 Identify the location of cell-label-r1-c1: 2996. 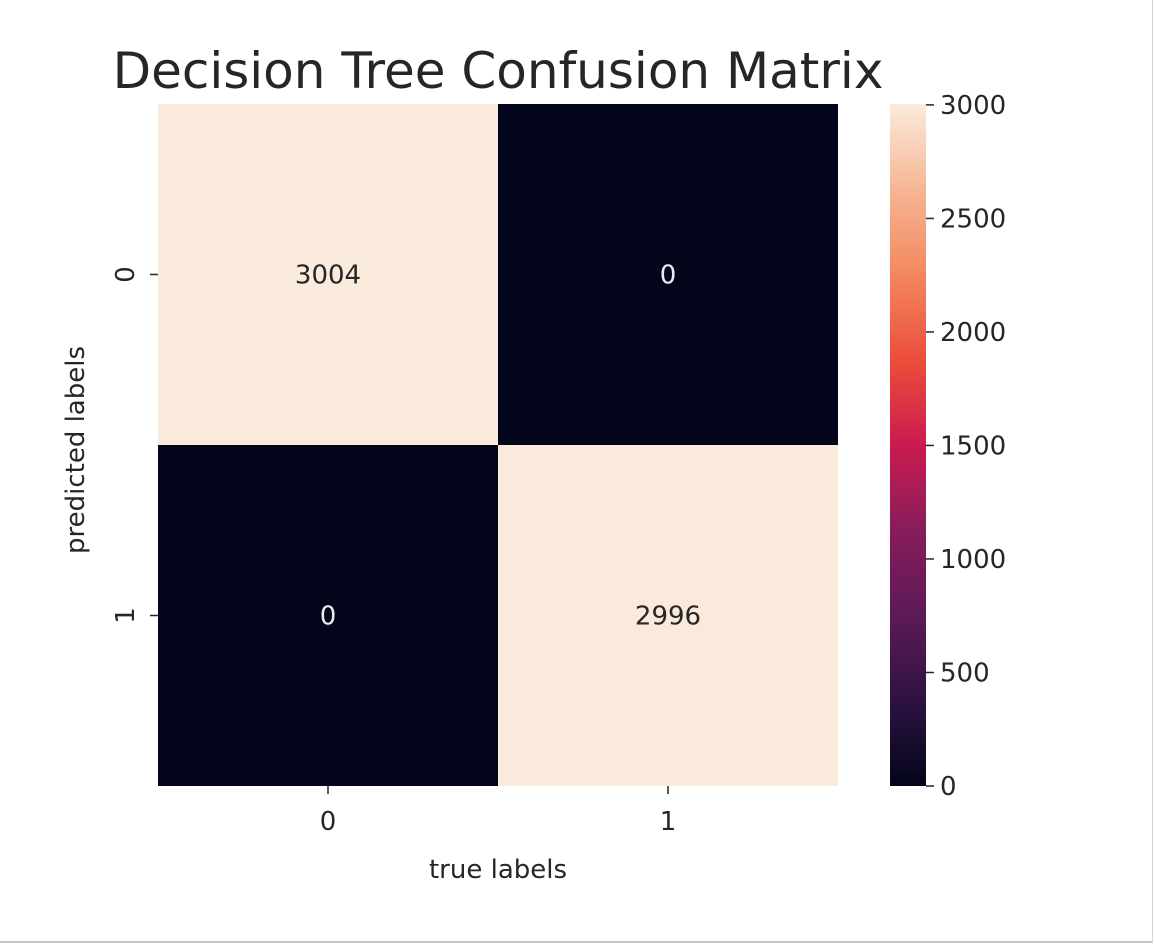
(668, 617).